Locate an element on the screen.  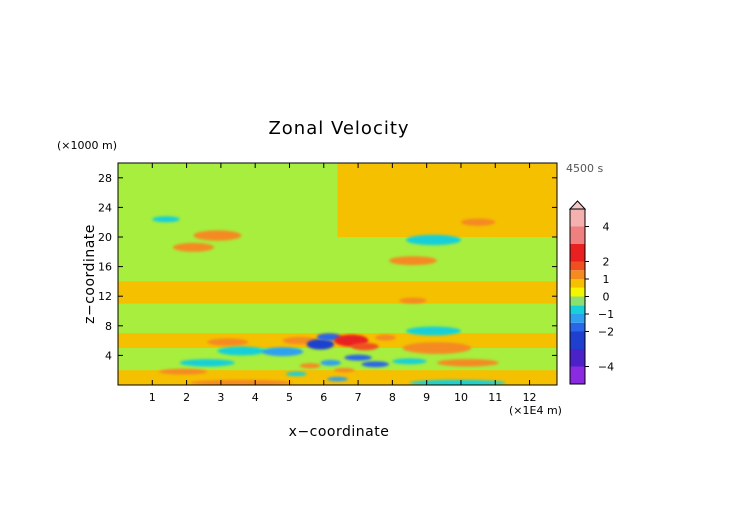
x-tick-label: 9 is located at coordinates (426, 397).